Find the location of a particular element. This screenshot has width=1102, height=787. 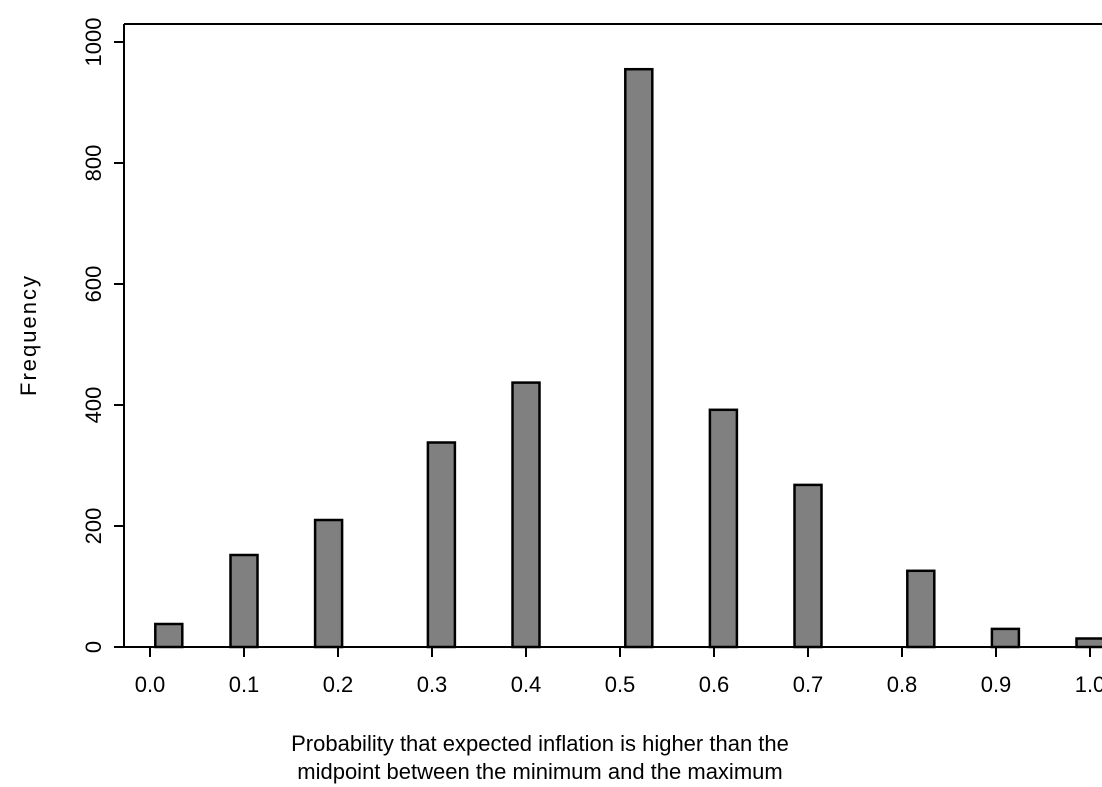

bar-0.8 is located at coordinates (921, 609).